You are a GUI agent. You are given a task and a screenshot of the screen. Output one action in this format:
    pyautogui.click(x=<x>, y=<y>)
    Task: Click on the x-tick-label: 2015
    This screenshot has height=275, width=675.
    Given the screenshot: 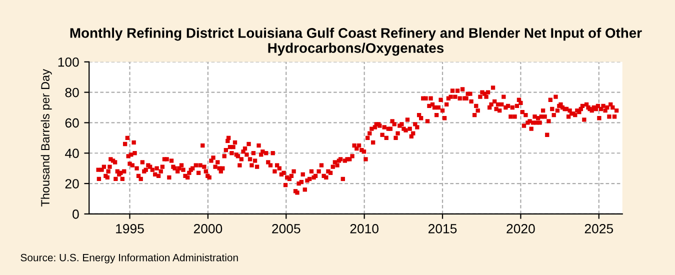 What is the action you would take?
    pyautogui.click(x=442, y=229)
    